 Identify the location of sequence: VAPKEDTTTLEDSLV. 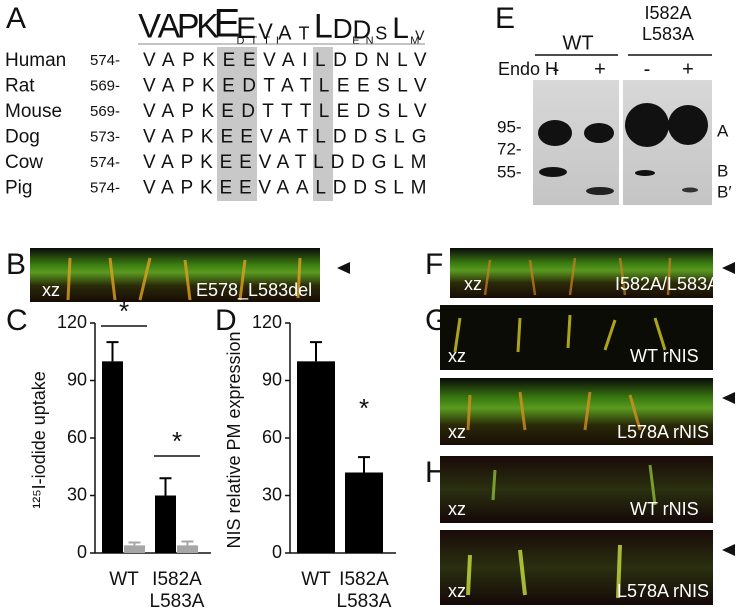
(285, 111).